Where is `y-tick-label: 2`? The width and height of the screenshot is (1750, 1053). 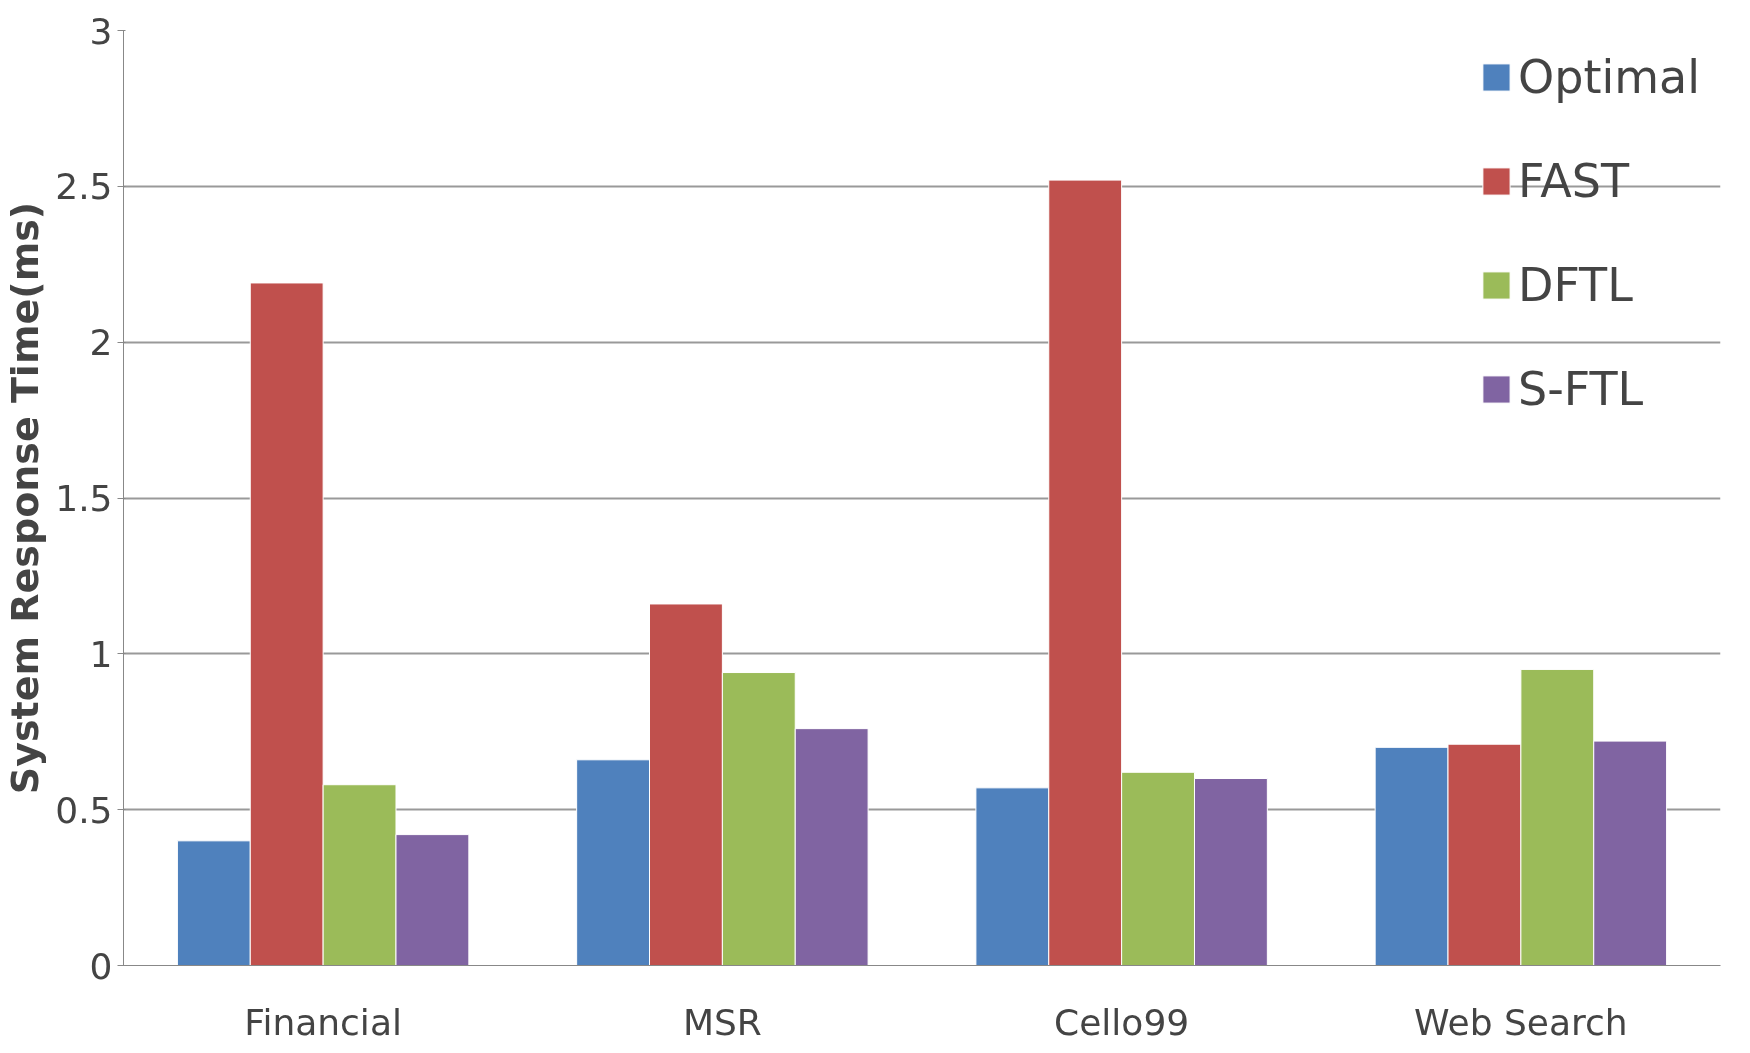
y-tick-label: 2 is located at coordinates (101, 343).